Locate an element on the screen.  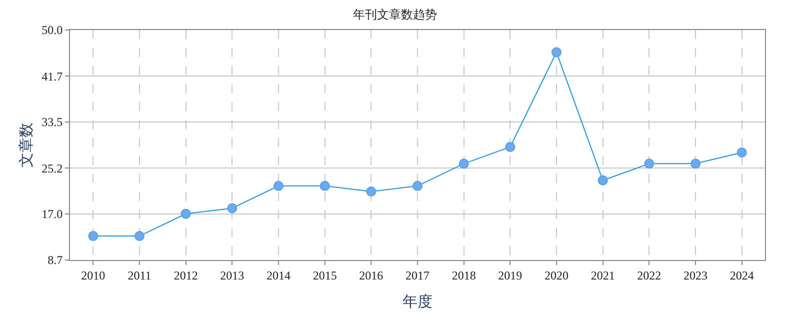
y-tick-label: 50.0 is located at coordinates (52, 30).